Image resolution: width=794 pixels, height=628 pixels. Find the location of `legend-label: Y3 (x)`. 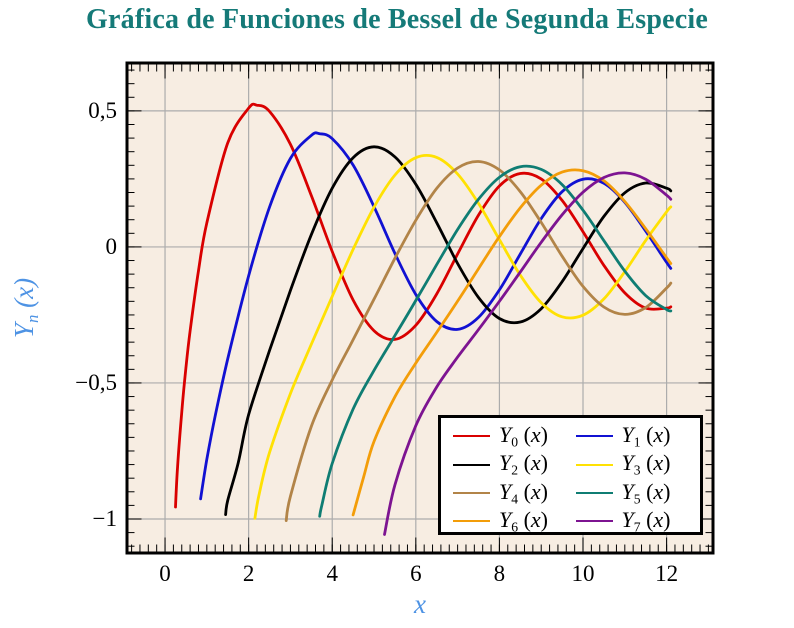

legend-label: Y3 (x) is located at coordinates (646, 464).